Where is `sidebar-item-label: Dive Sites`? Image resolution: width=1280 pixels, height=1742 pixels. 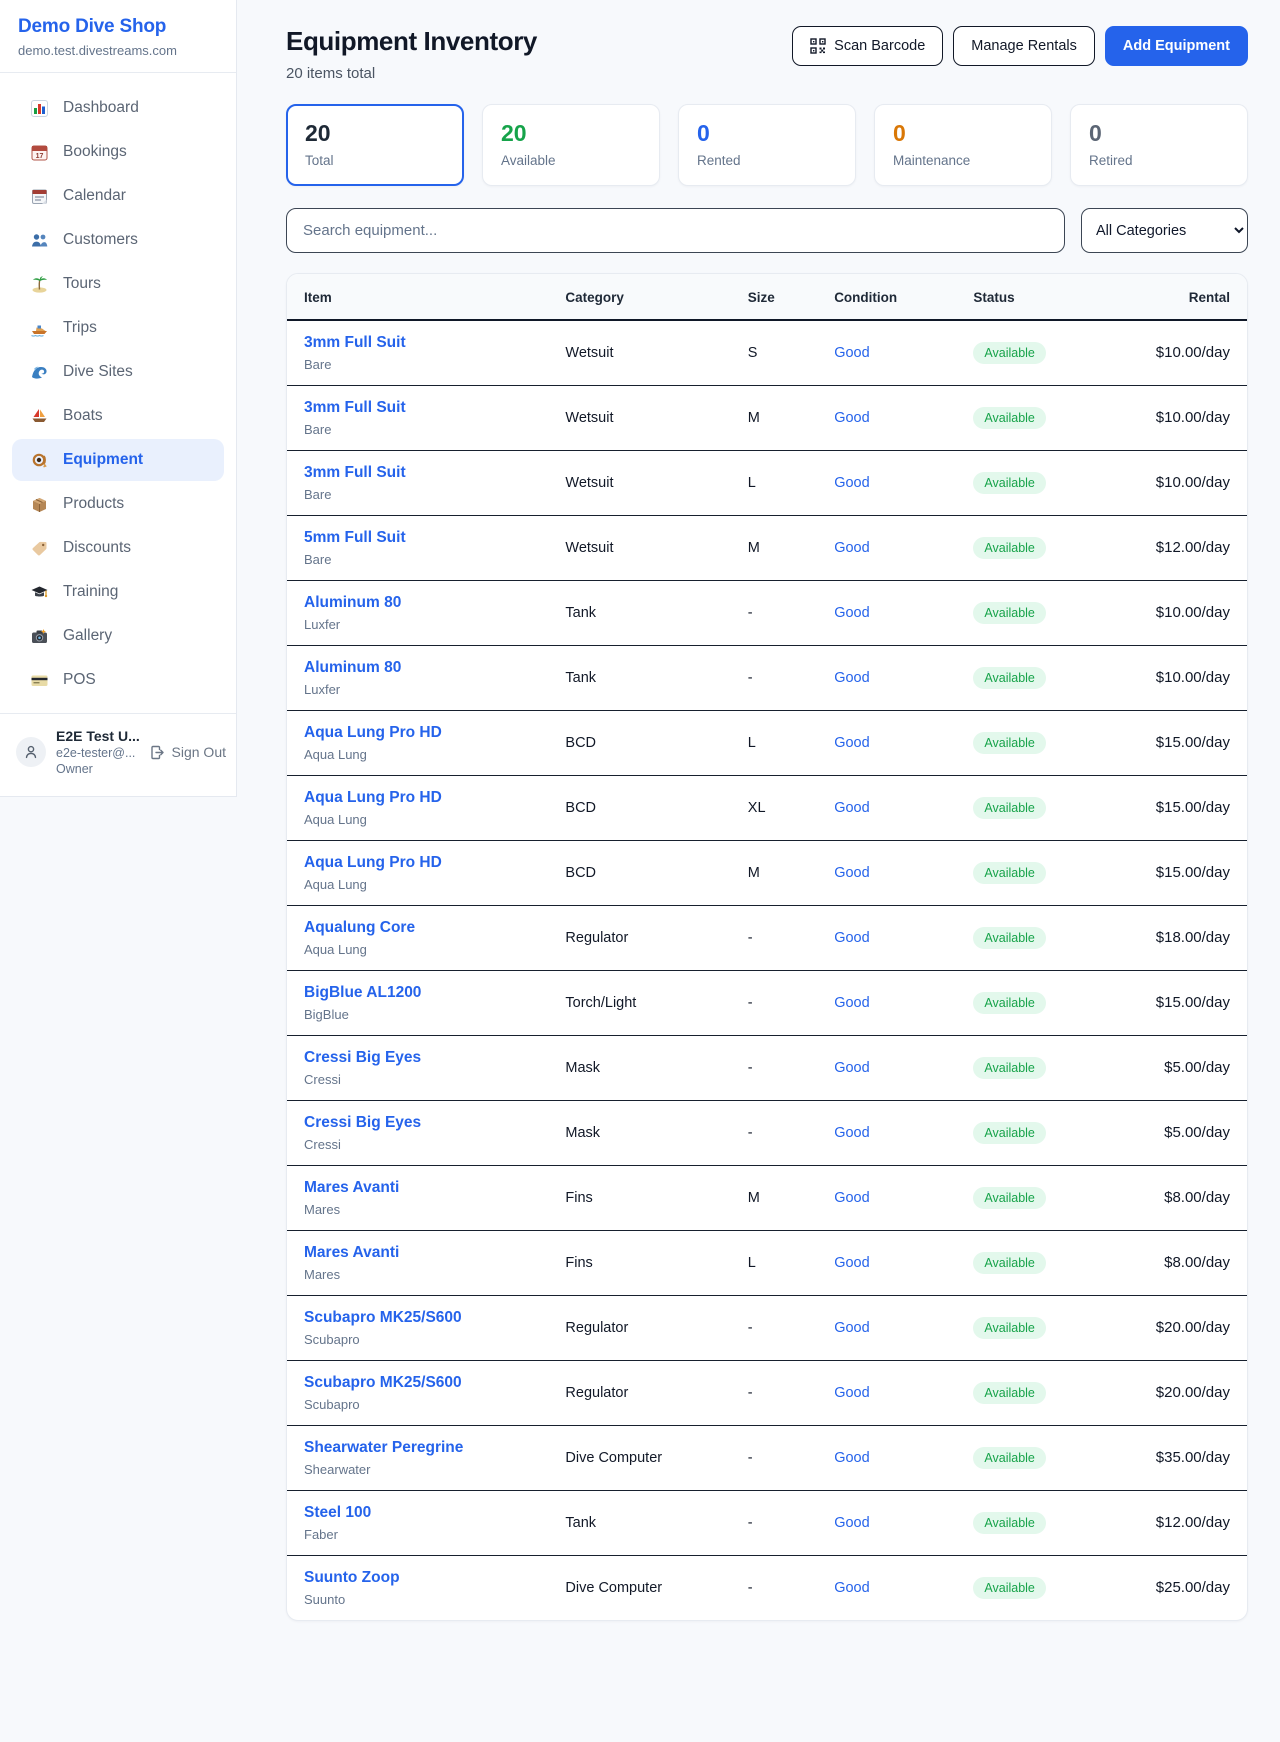
sidebar-item-label: Dive Sites is located at coordinates (98, 371).